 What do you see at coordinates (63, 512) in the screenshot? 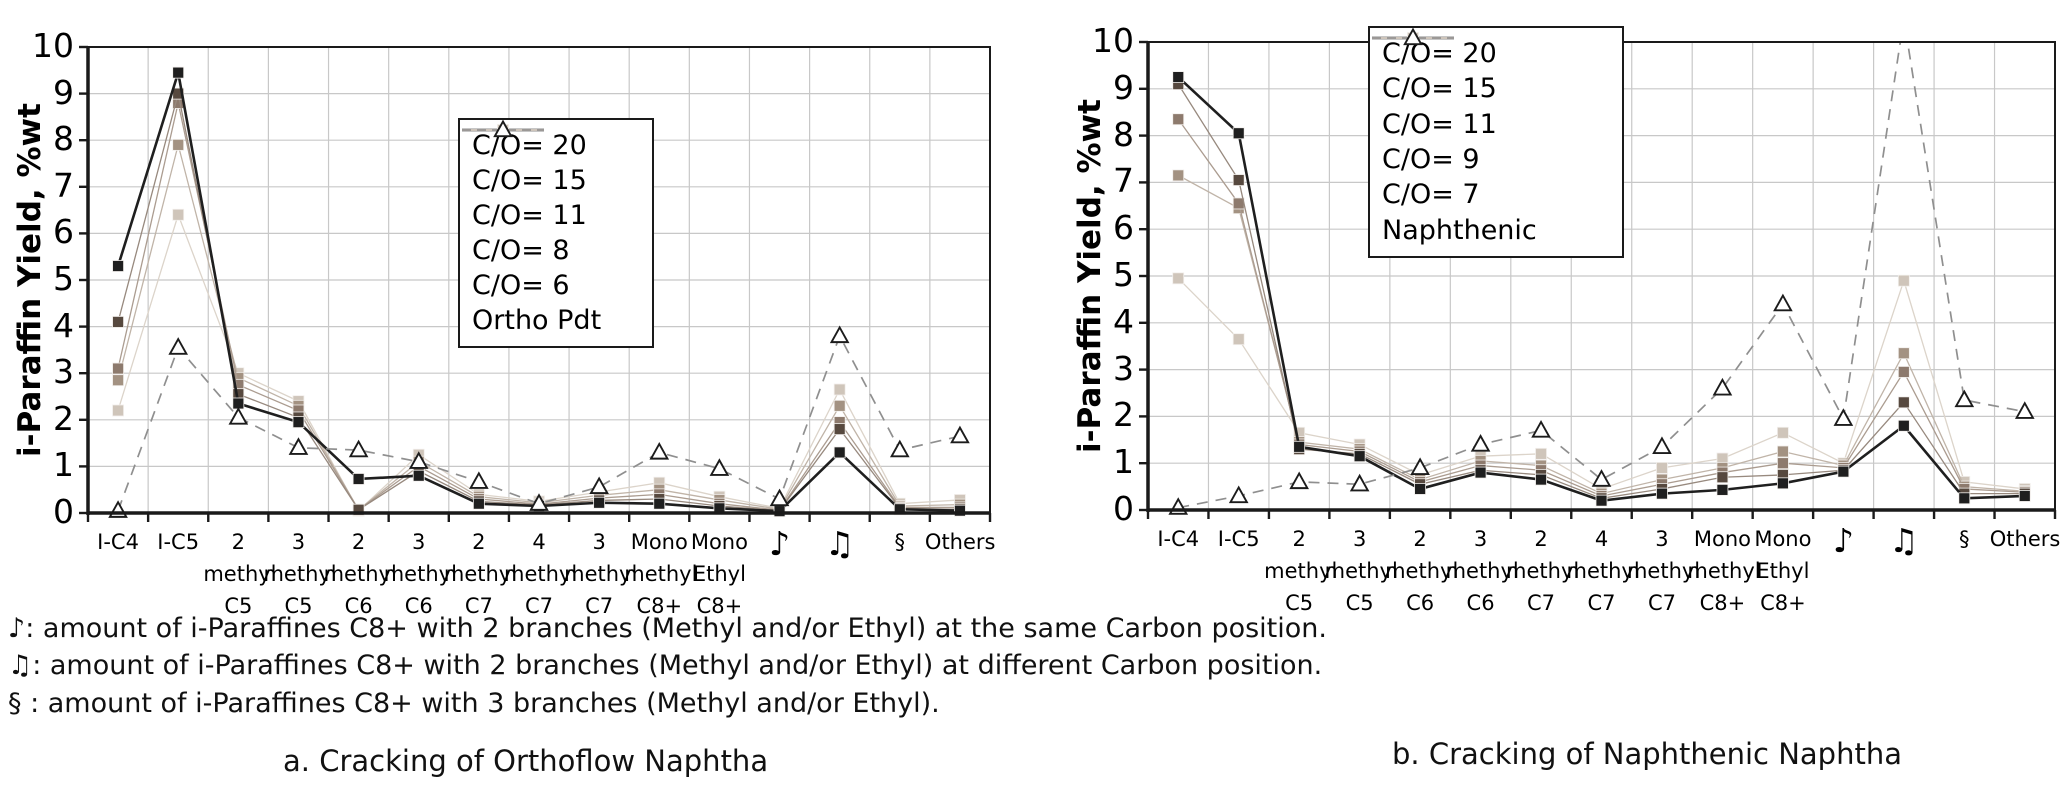
I see `y-tick-label: 0` at bounding box center [63, 512].